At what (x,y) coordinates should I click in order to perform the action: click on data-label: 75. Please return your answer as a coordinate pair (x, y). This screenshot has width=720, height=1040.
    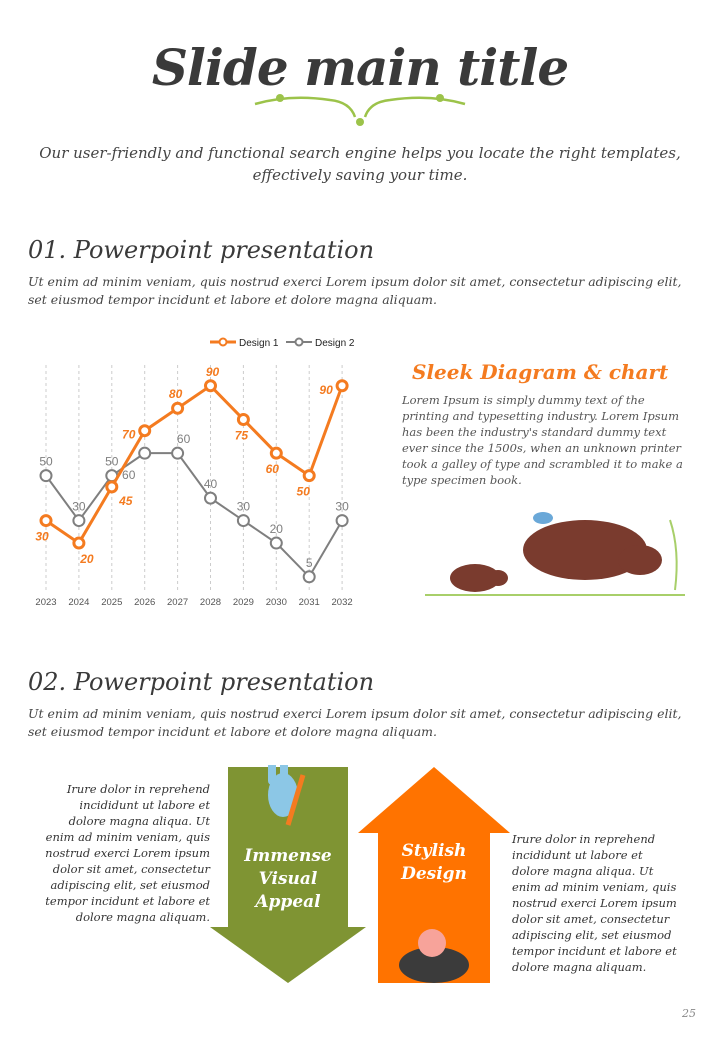
    Looking at the image, I should click on (242, 435).